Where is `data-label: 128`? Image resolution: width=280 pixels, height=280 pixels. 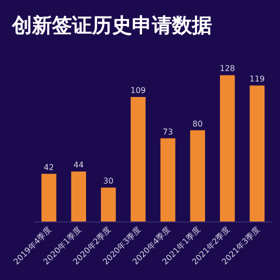 data-label: 128 is located at coordinates (228, 69).